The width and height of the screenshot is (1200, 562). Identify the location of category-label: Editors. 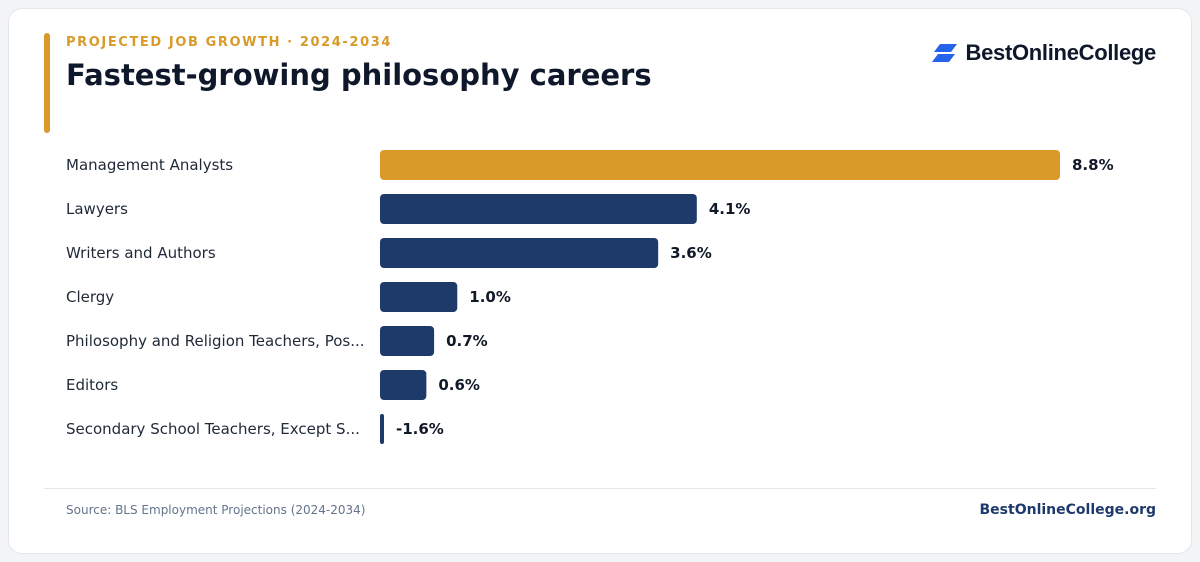
(92, 385).